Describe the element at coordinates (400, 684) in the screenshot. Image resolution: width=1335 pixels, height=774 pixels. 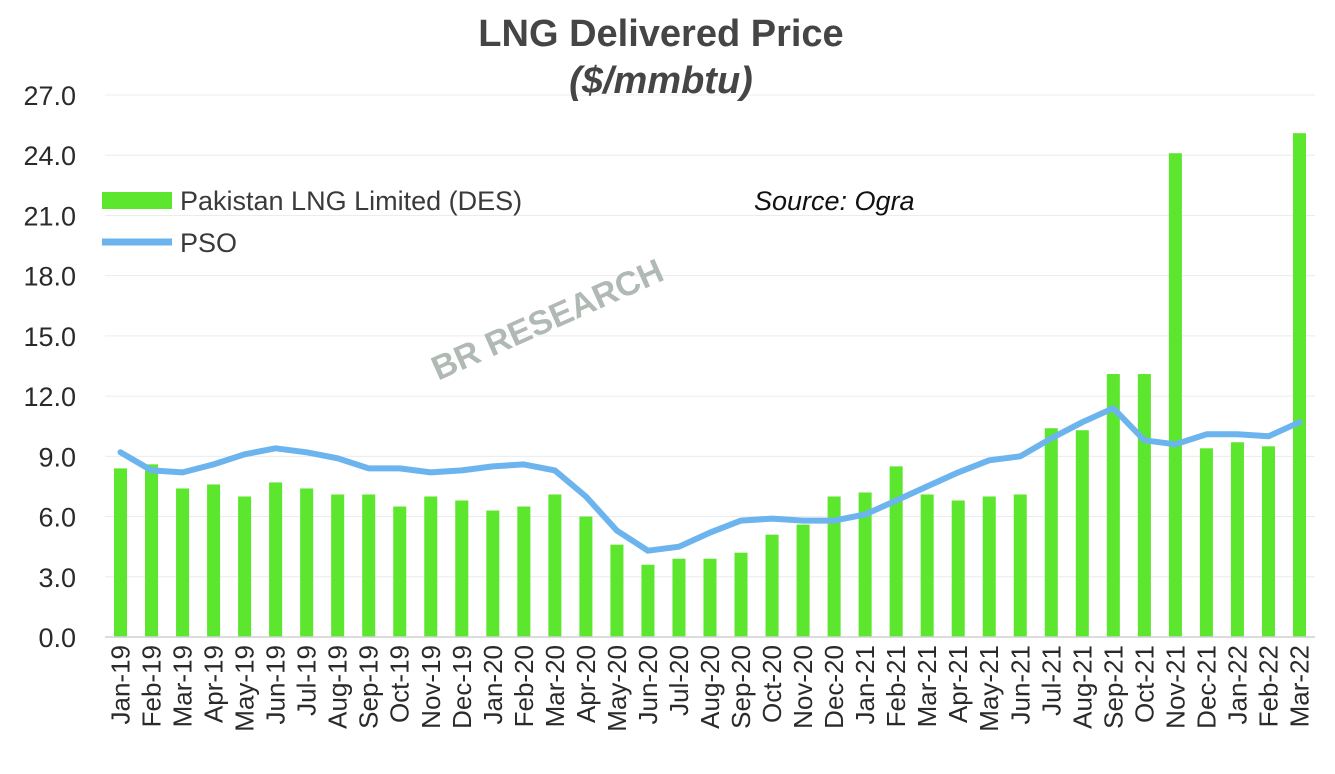
I see `x-tick-label: Oct-19` at that location.